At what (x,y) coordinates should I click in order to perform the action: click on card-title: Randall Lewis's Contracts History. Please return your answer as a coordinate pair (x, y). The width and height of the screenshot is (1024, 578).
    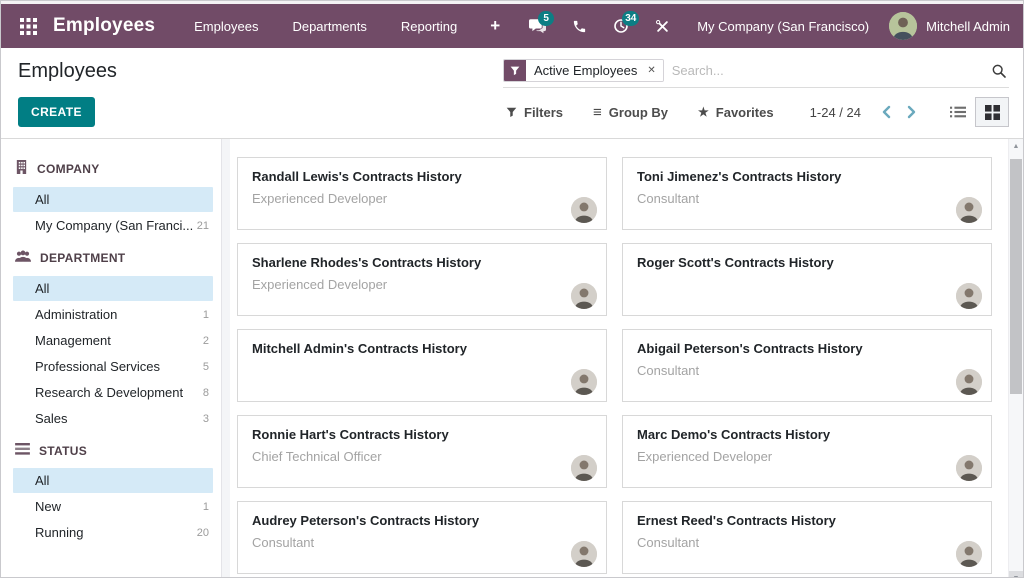
    Looking at the image, I should click on (357, 176).